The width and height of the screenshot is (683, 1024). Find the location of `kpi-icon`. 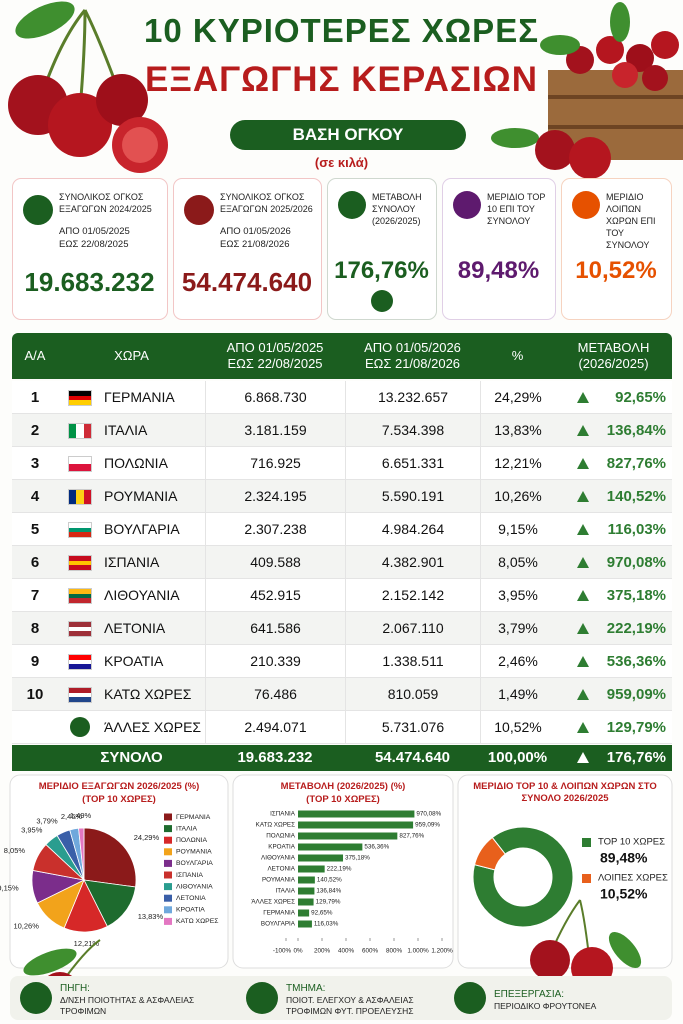

kpi-icon is located at coordinates (467, 205).